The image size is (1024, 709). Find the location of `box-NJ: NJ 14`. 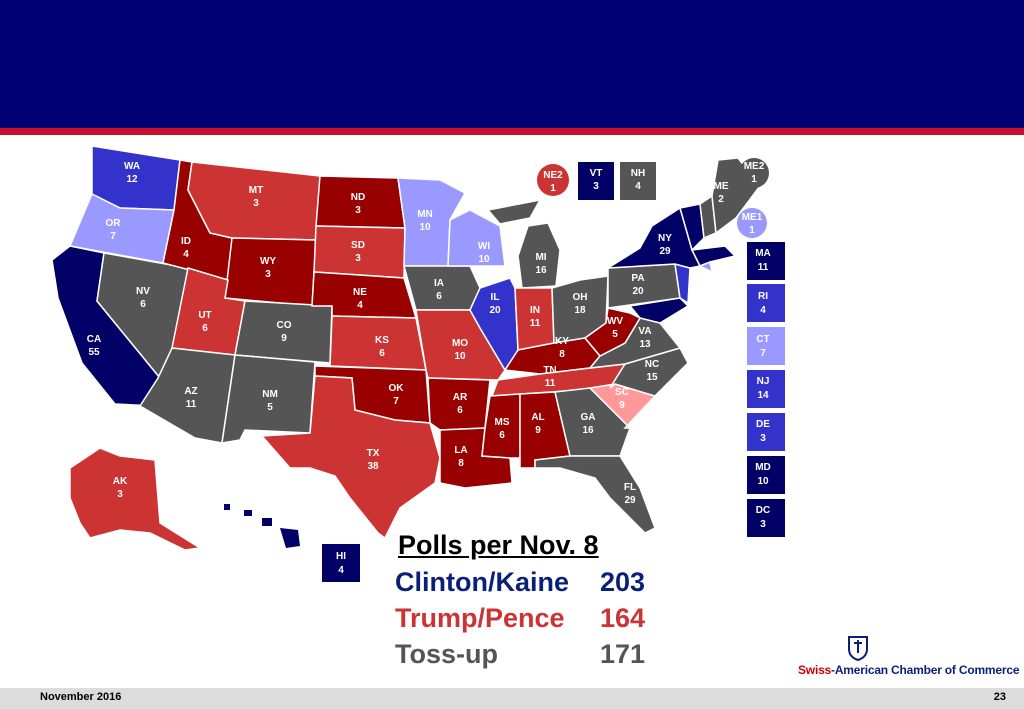

box-NJ: NJ 14 is located at coordinates (766, 389).